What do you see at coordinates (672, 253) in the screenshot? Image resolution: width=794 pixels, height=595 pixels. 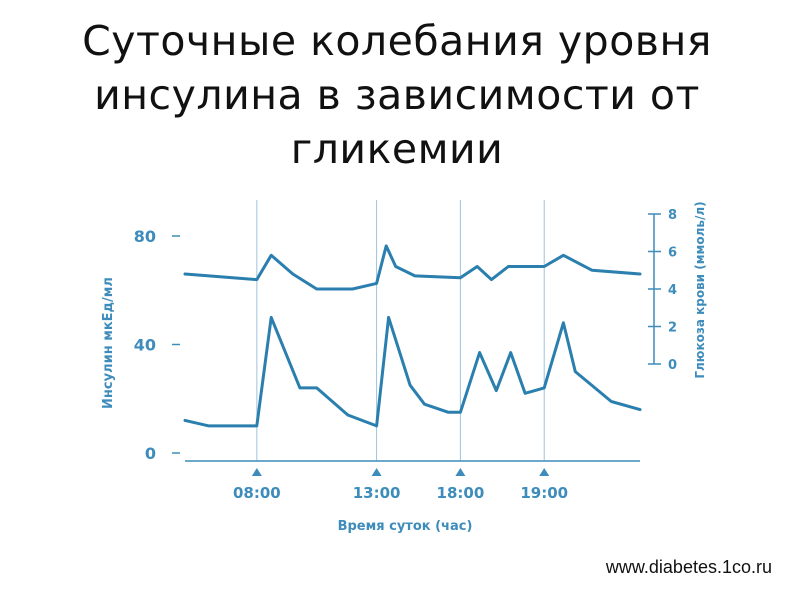 I see `right-tick-label: 6` at bounding box center [672, 253].